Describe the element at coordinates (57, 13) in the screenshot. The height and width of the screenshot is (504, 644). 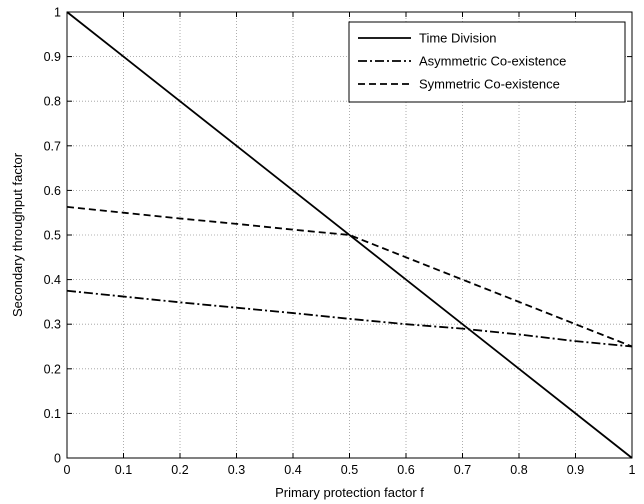
I see `y-tick-label: 1` at that location.